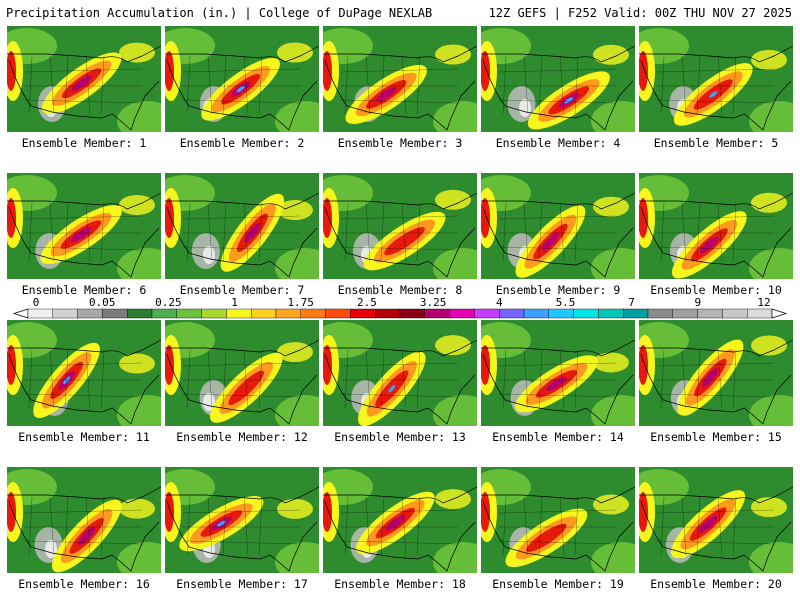  Describe the element at coordinates (716, 584) in the screenshot. I see `member-label-20: Ensemble Member: 20` at that location.